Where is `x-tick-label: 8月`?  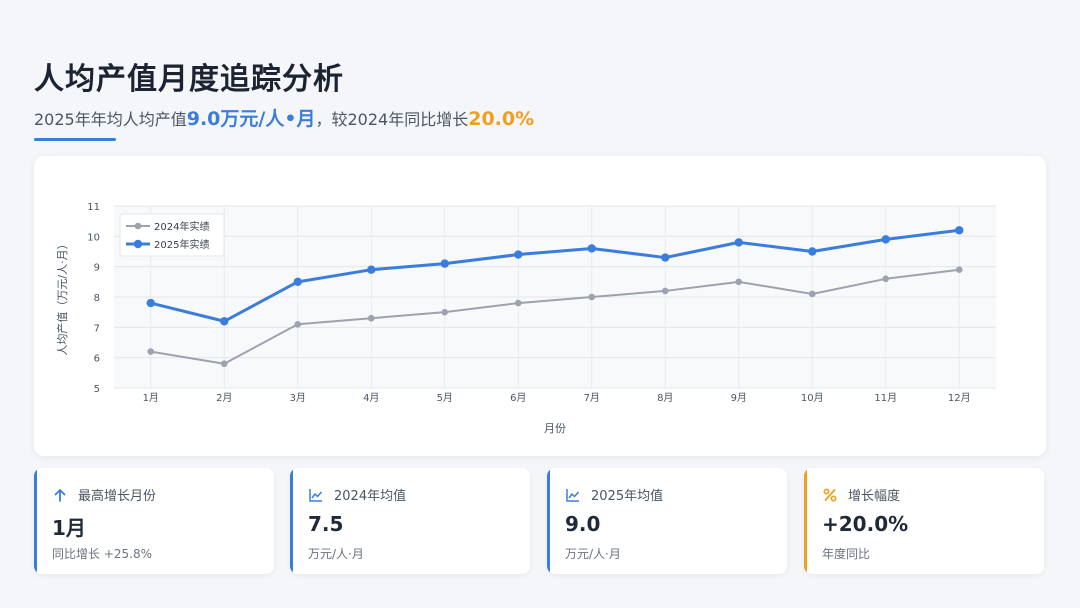
x-tick-label: 8月 is located at coordinates (665, 398).